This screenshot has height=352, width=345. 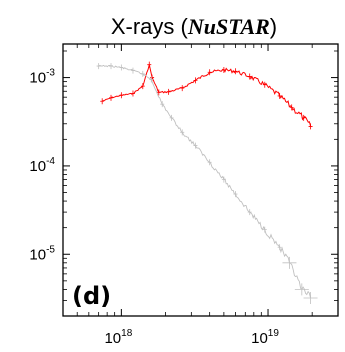 What do you see at coordinates (265, 337) in the screenshot?
I see `x-tick-label: 1019` at bounding box center [265, 337].